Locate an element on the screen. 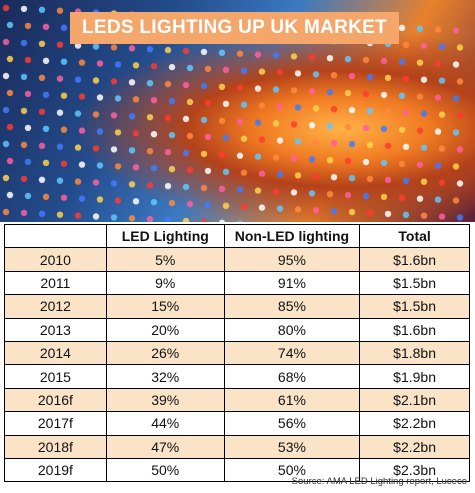  header-row: LED Lighting Non-LED lighting Total is located at coordinates (237, 236).